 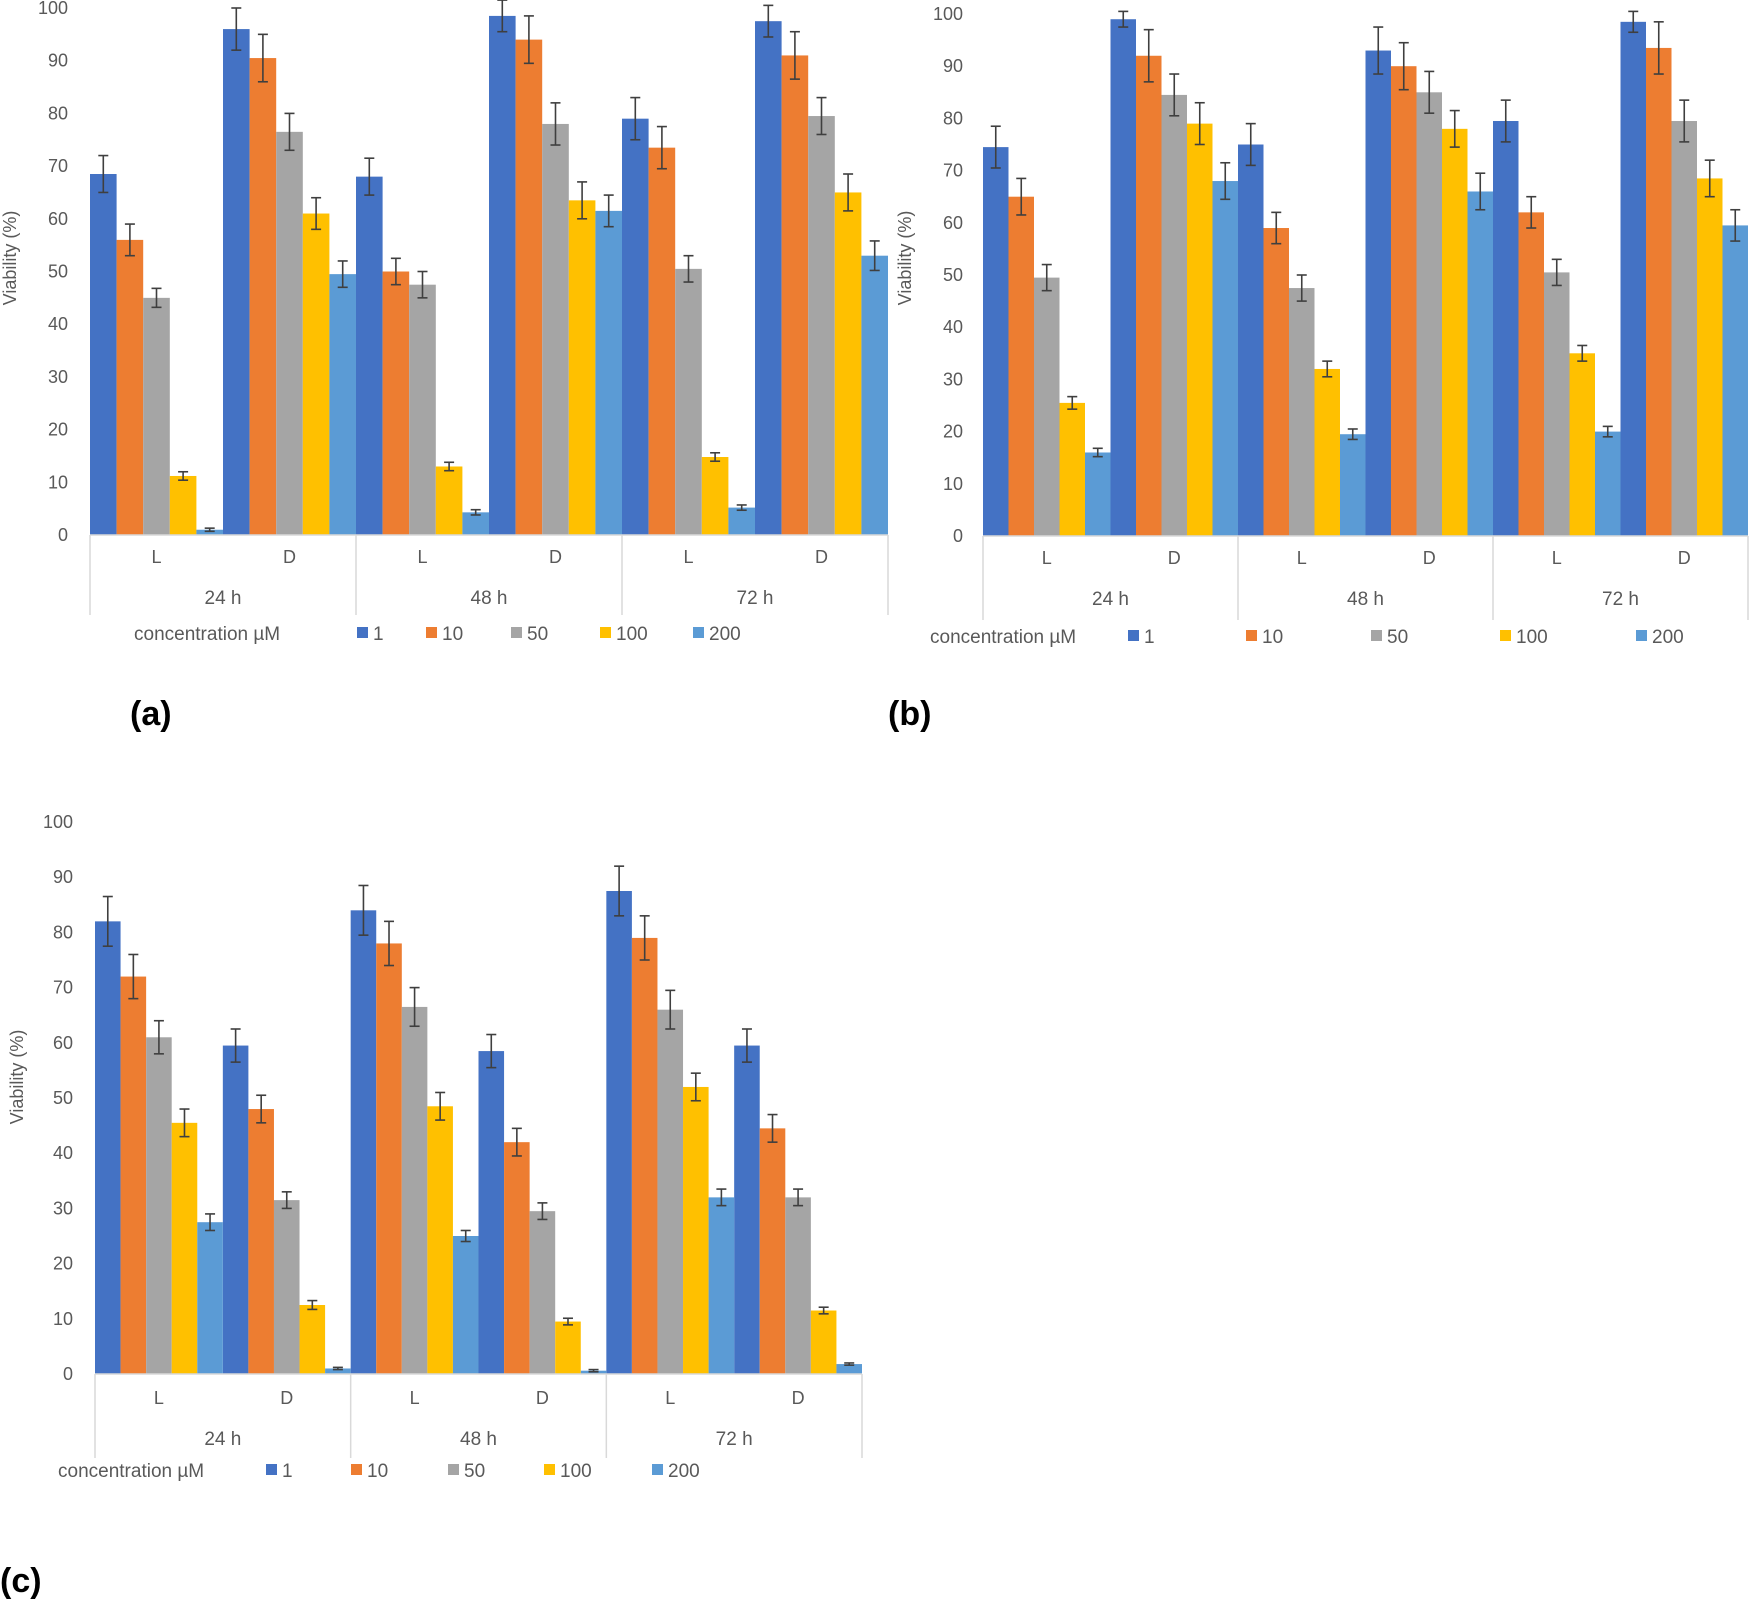 I want to click on y-tick-label: 0, so click(x=958, y=536).